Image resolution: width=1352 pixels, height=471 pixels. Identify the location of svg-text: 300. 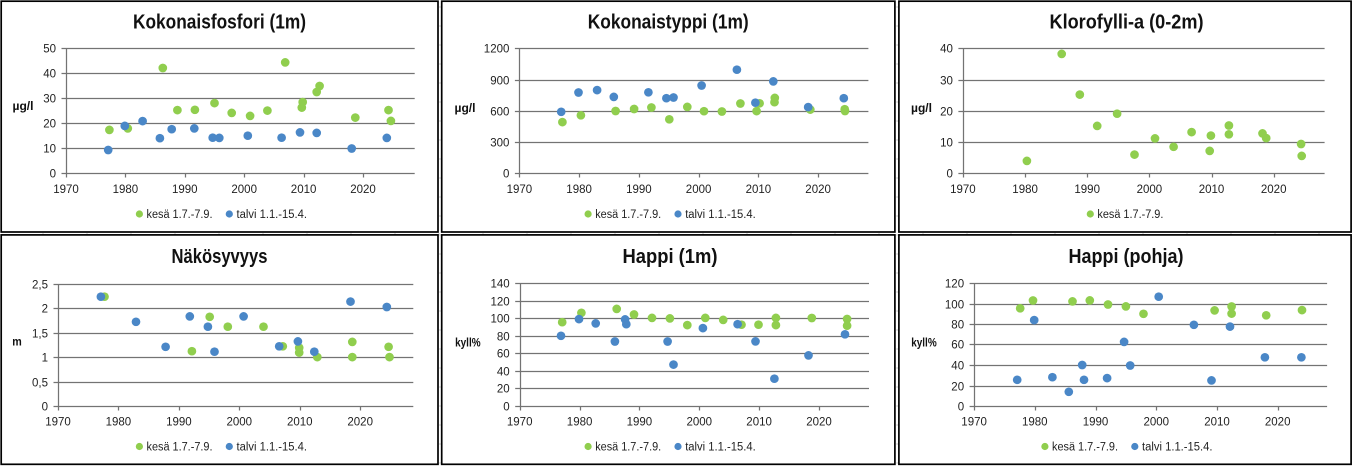
(499, 144).